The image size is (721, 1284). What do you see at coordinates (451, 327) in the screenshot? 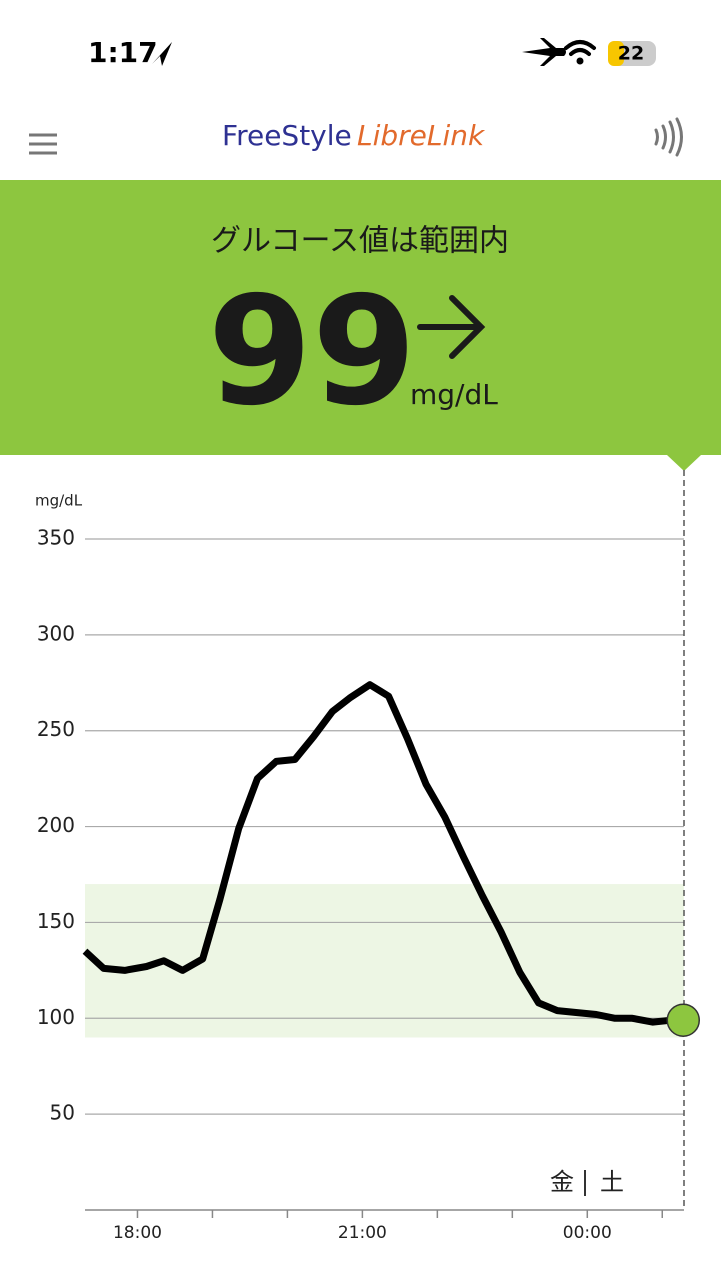
I see `trend-arrow` at bounding box center [451, 327].